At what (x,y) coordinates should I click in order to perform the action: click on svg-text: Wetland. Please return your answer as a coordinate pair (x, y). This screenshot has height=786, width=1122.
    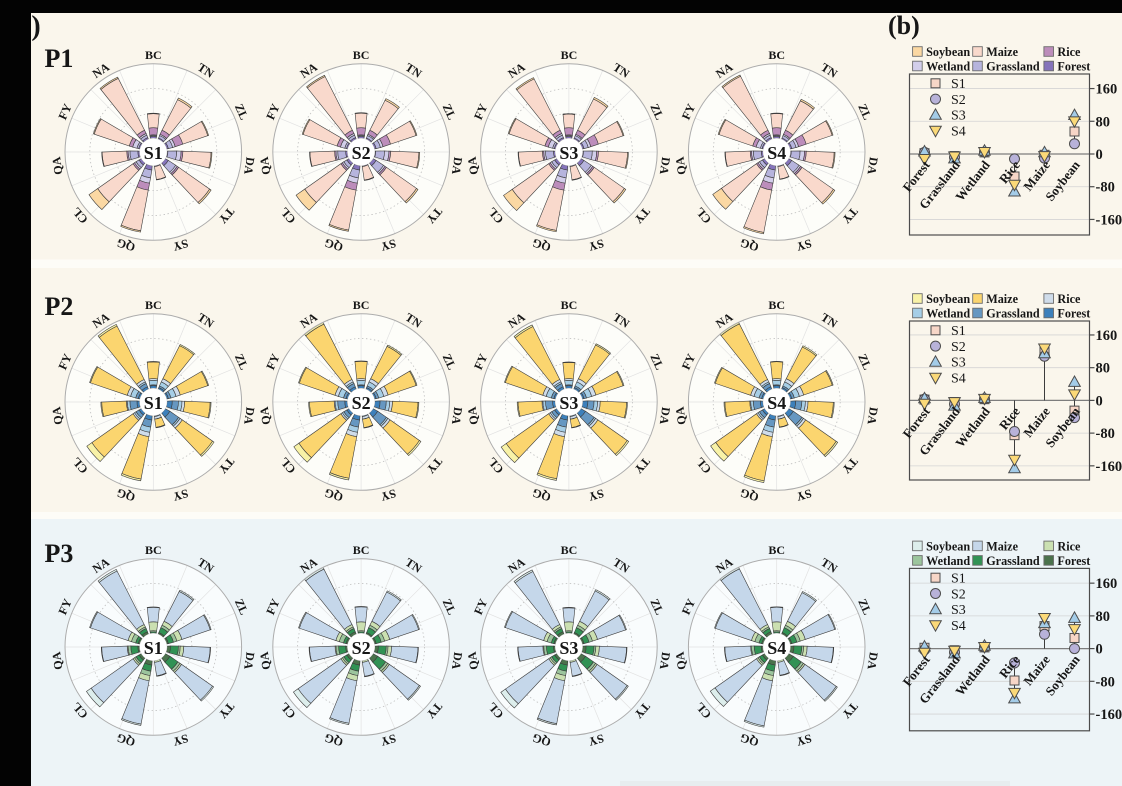
    Looking at the image, I should click on (948, 561).